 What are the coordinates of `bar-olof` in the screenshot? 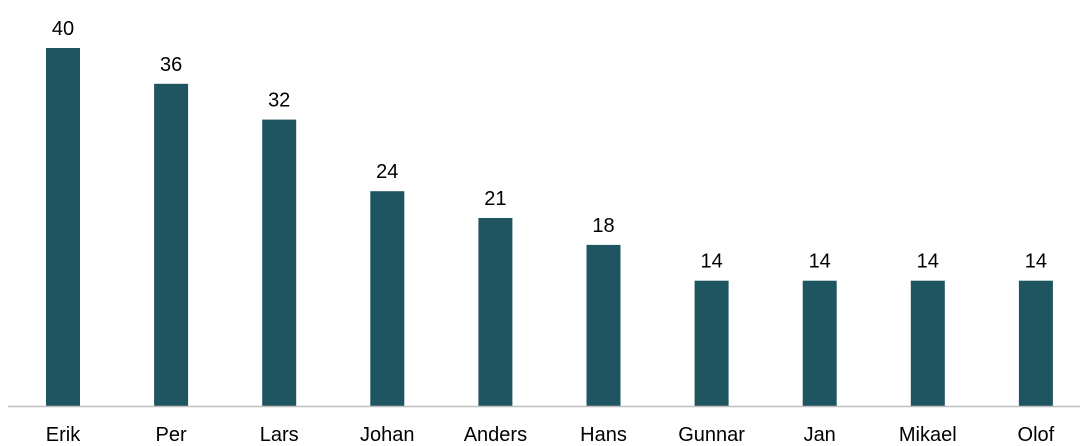 It's located at (1035, 343).